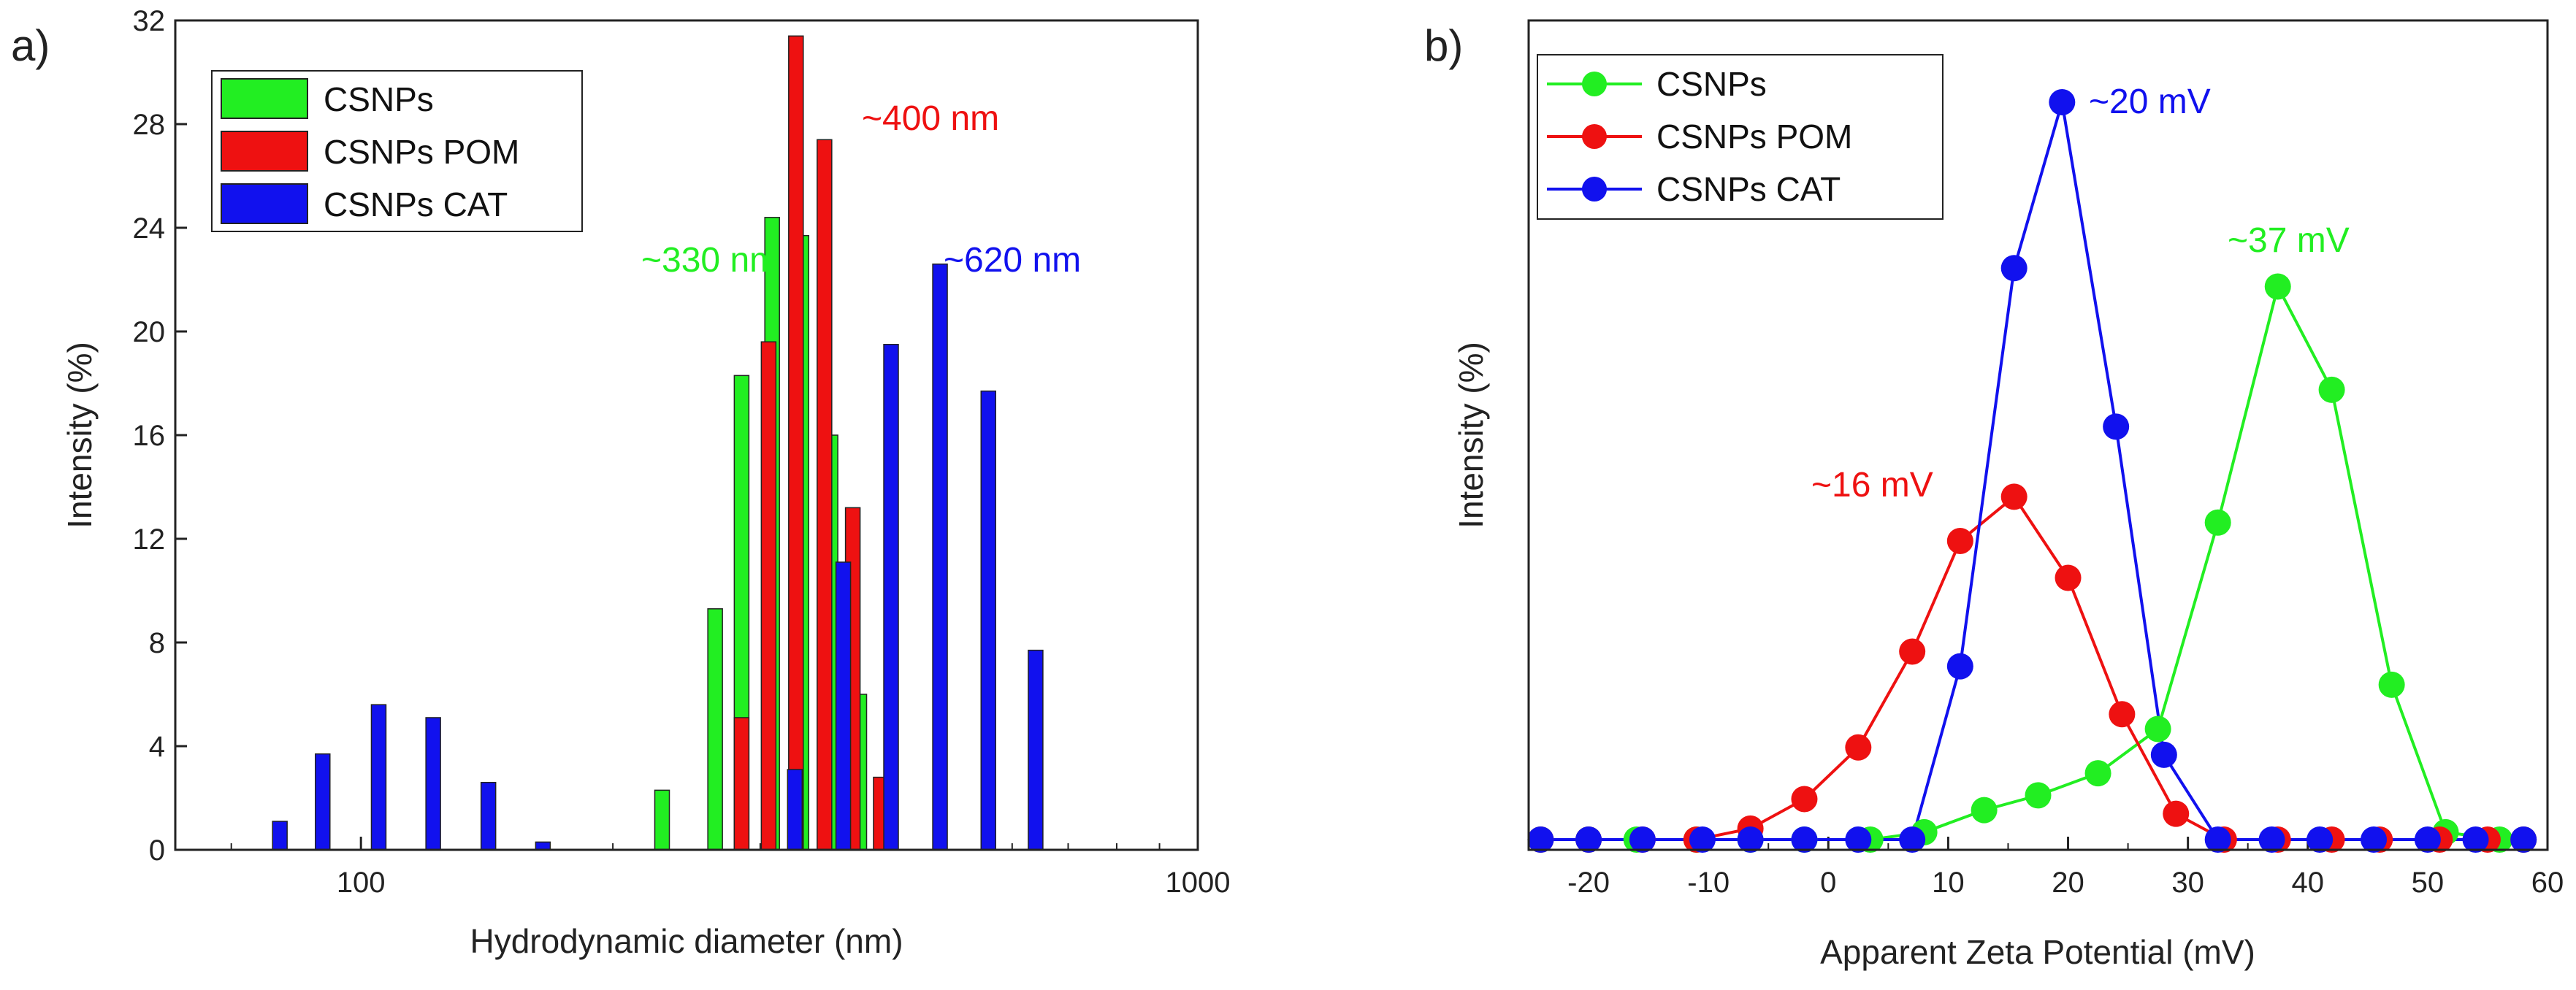 The height and width of the screenshot is (990, 2576). I want to click on x-tick-label-b: 30, so click(2187, 883).